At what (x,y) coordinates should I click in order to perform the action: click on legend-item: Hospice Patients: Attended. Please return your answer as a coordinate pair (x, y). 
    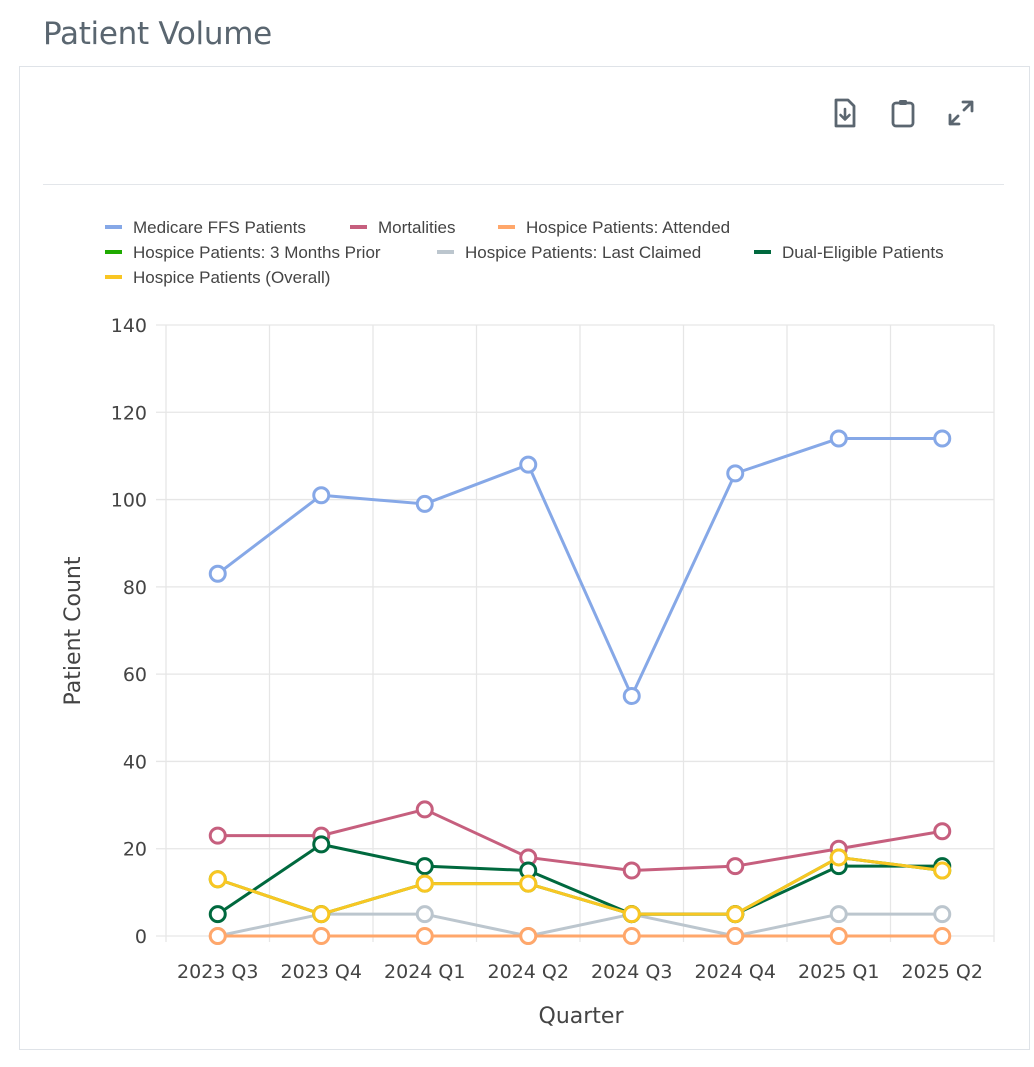
    Looking at the image, I should click on (614, 227).